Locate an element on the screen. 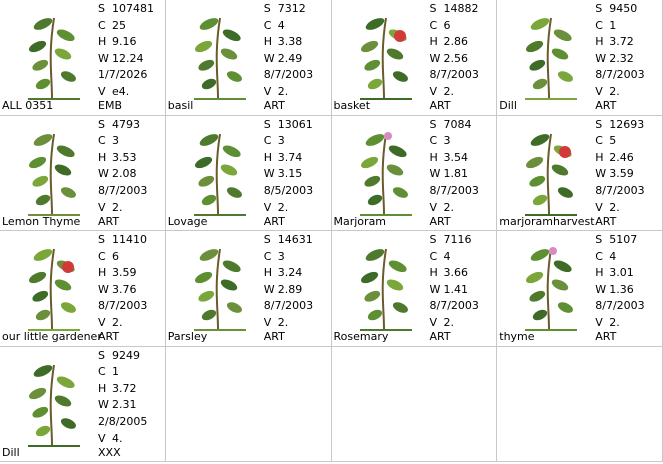  field-width: 3.15 is located at coordinates (290, 174).